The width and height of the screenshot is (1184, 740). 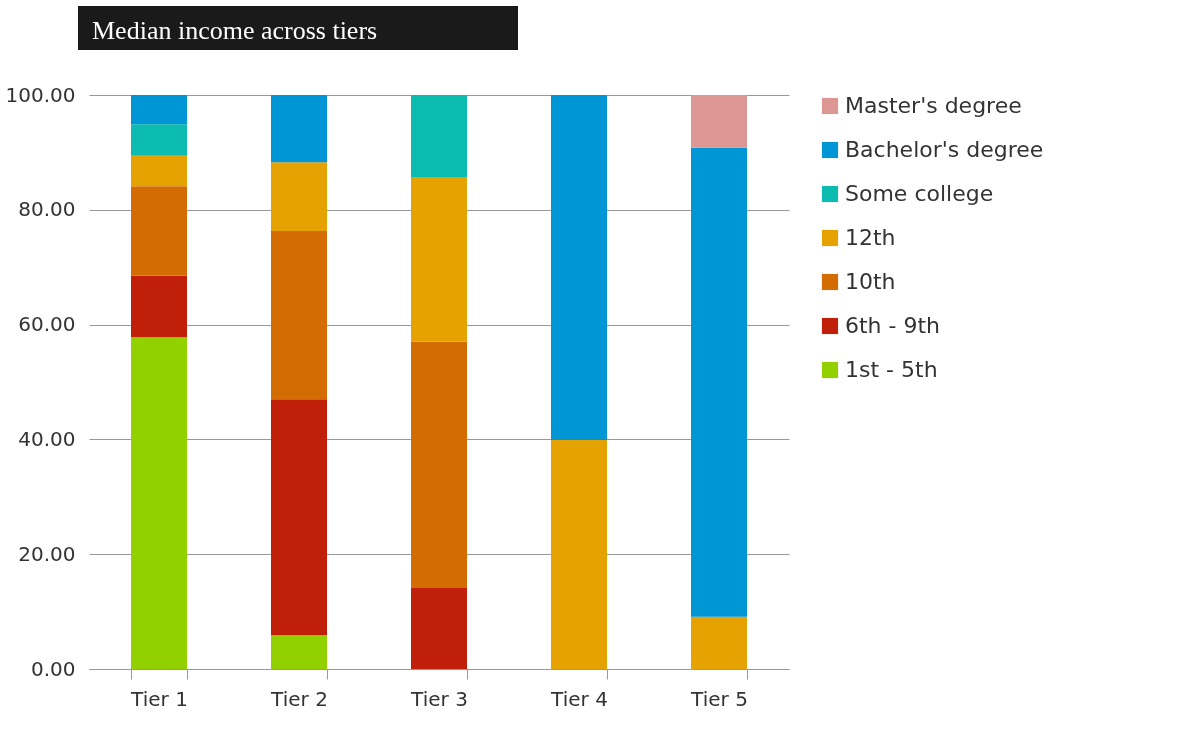 What do you see at coordinates (870, 237) in the screenshot?
I see `legend-label: 12th` at bounding box center [870, 237].